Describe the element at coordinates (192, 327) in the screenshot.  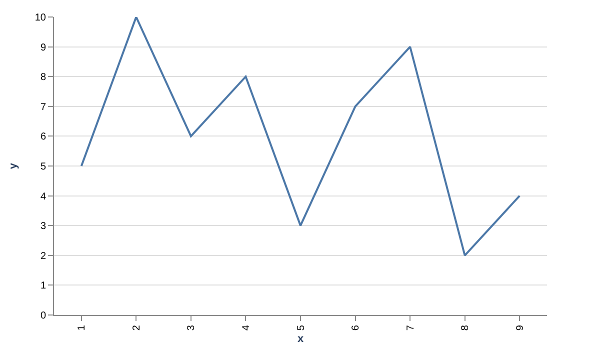
I see `x-tick-label: 3` at that location.